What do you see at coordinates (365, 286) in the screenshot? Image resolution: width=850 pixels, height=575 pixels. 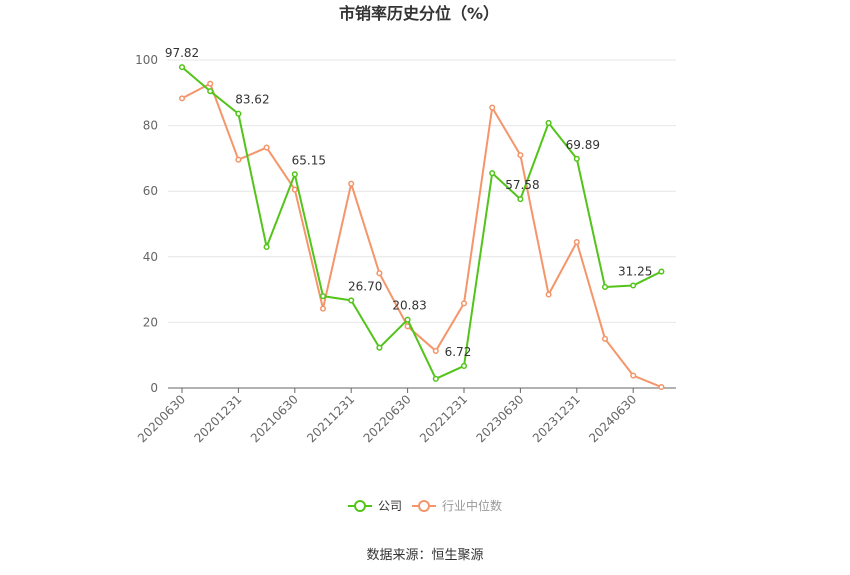 I see `data-label: 26.70` at bounding box center [365, 286].